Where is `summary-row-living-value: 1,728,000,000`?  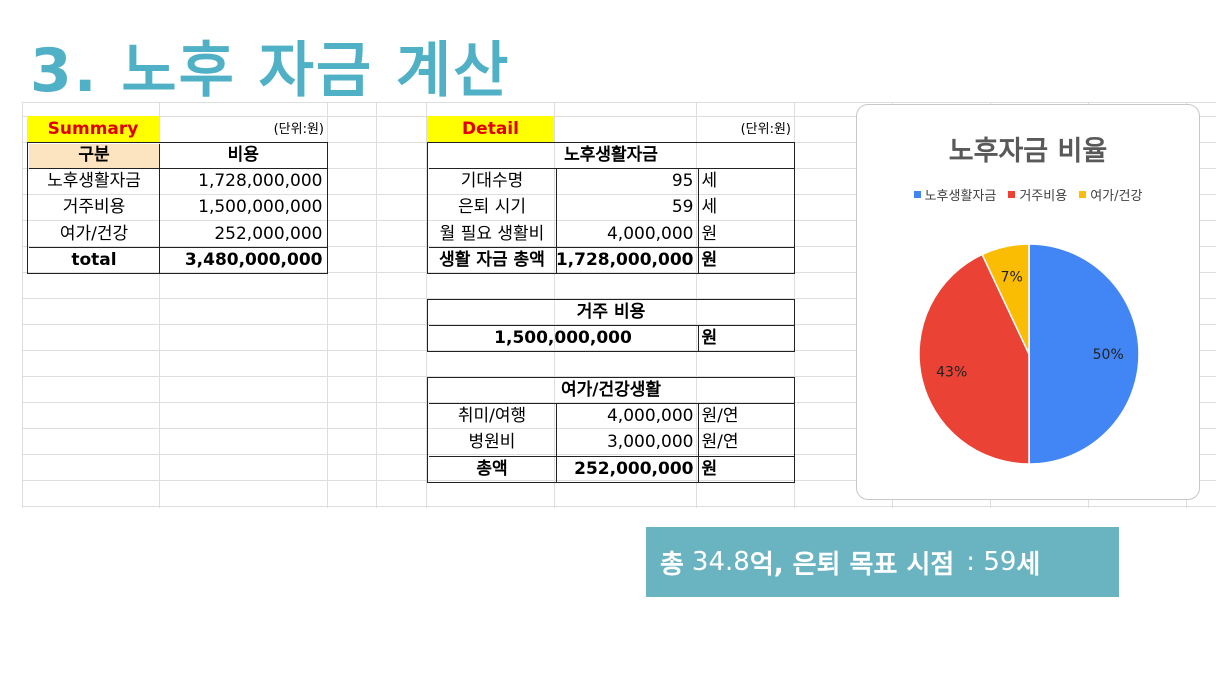
summary-row-living-value: 1,728,000,000 is located at coordinates (243, 181).